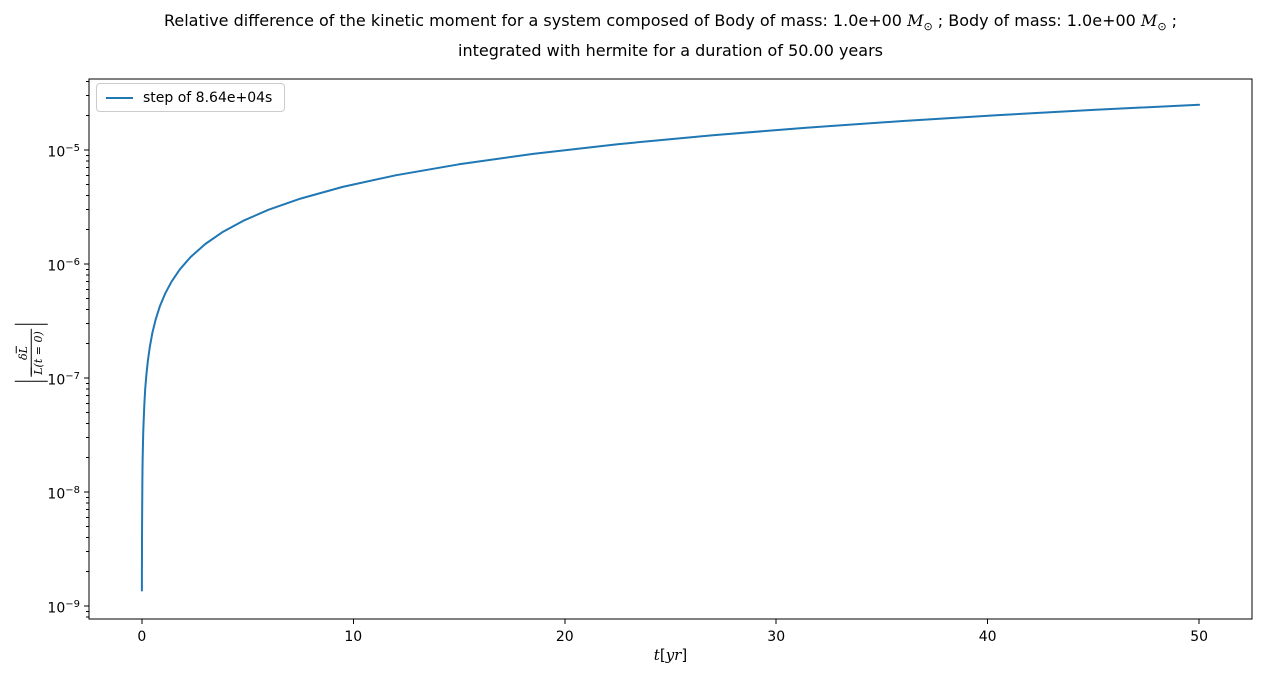 Image resolution: width=1261 pixels, height=676 pixels. What do you see at coordinates (208, 97) in the screenshot?
I see `legend-label: step of 8.64e+04s` at bounding box center [208, 97].